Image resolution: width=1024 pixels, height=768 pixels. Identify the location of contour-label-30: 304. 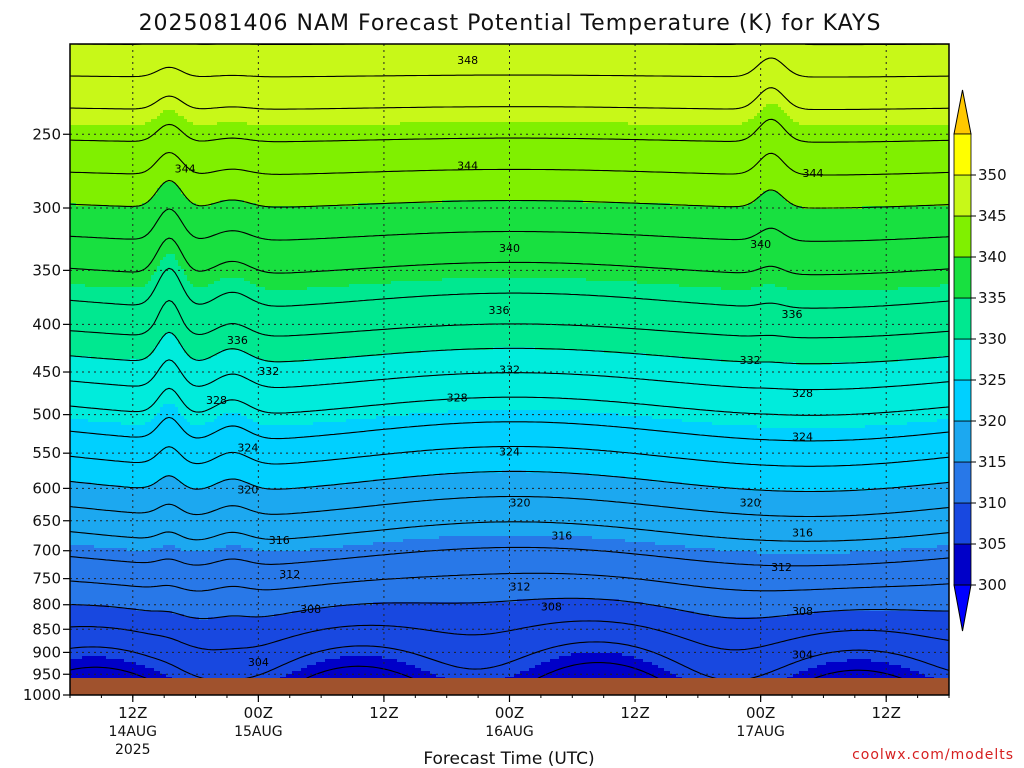
(258, 662).